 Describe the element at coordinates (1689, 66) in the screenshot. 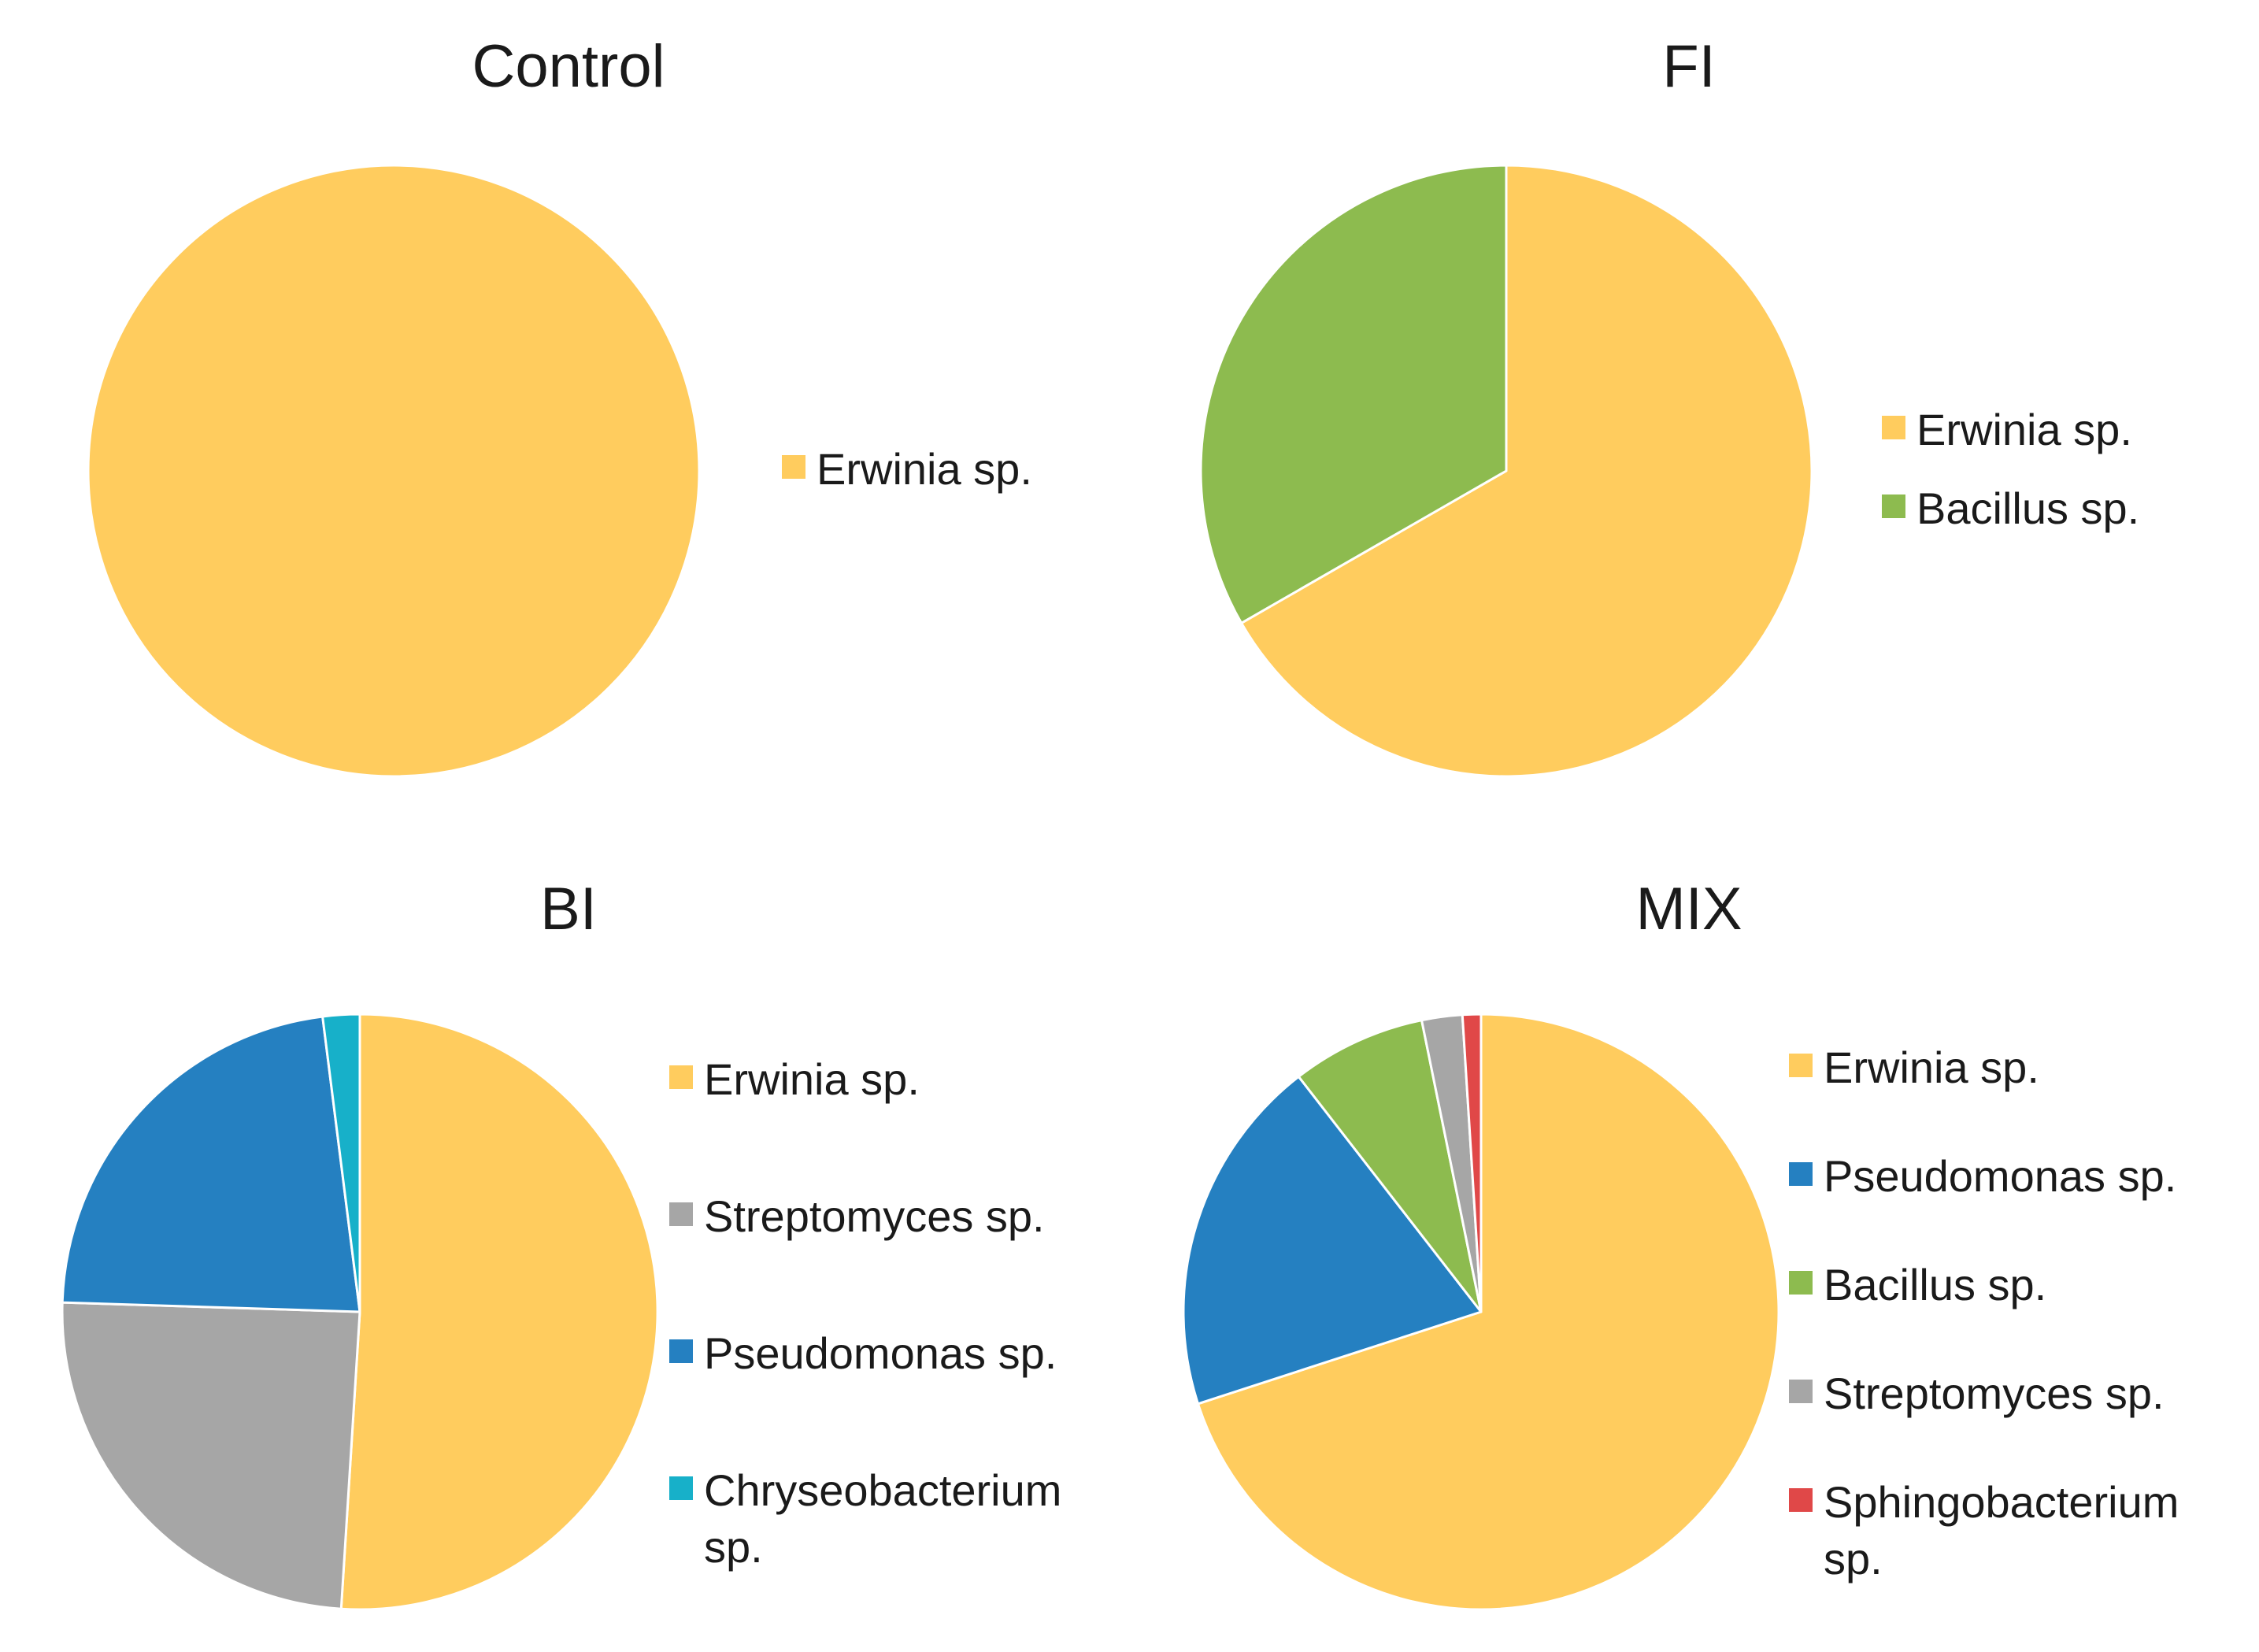

I see `chart-title: FI` at that location.